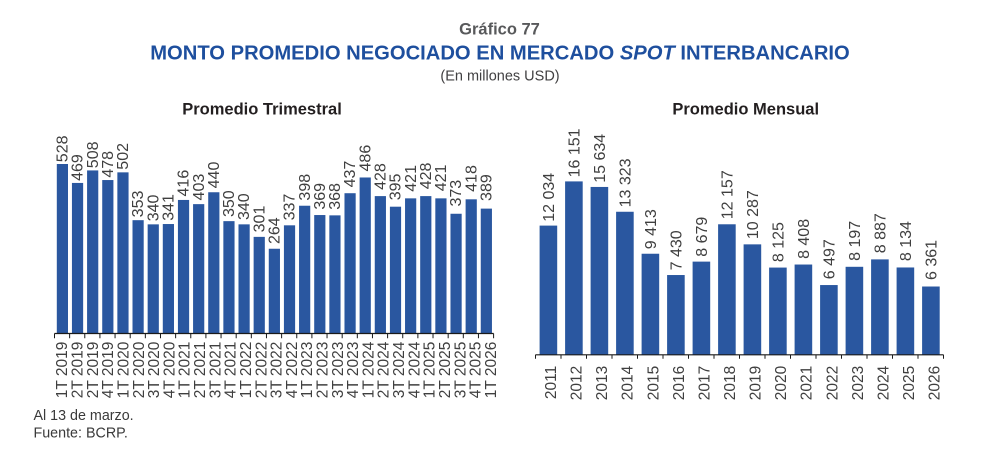 Image resolution: width=1001 pixels, height=468 pixels. What do you see at coordinates (551, 382) in the screenshot?
I see `svg-text: 2011` at bounding box center [551, 382].